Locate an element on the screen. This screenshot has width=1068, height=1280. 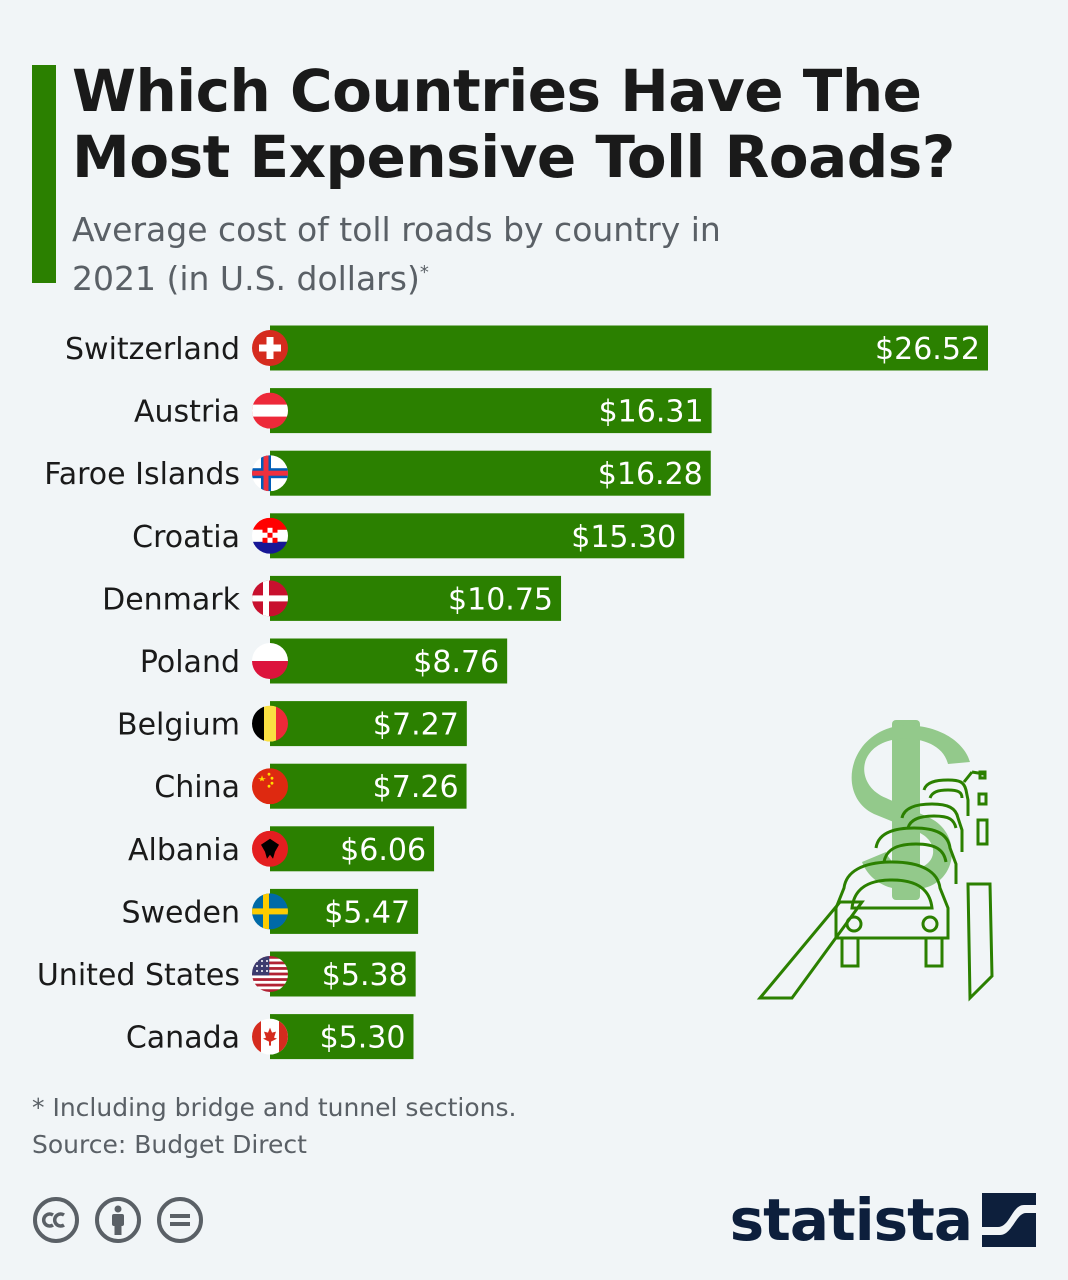
category-label: United States is located at coordinates (138, 975).